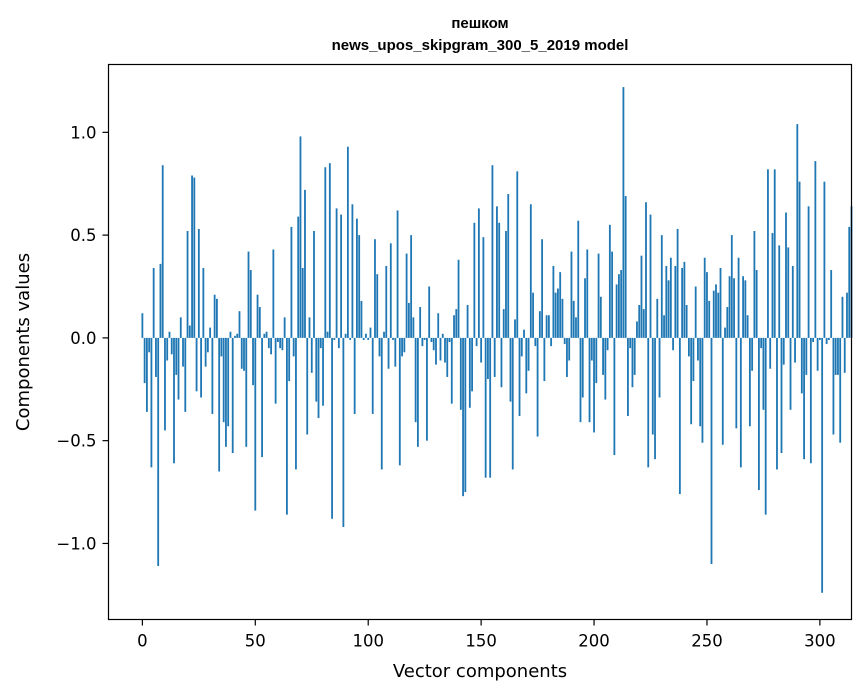 This screenshot has width=867, height=696. What do you see at coordinates (481, 641) in the screenshot?
I see `x-tick-label: 150` at bounding box center [481, 641].